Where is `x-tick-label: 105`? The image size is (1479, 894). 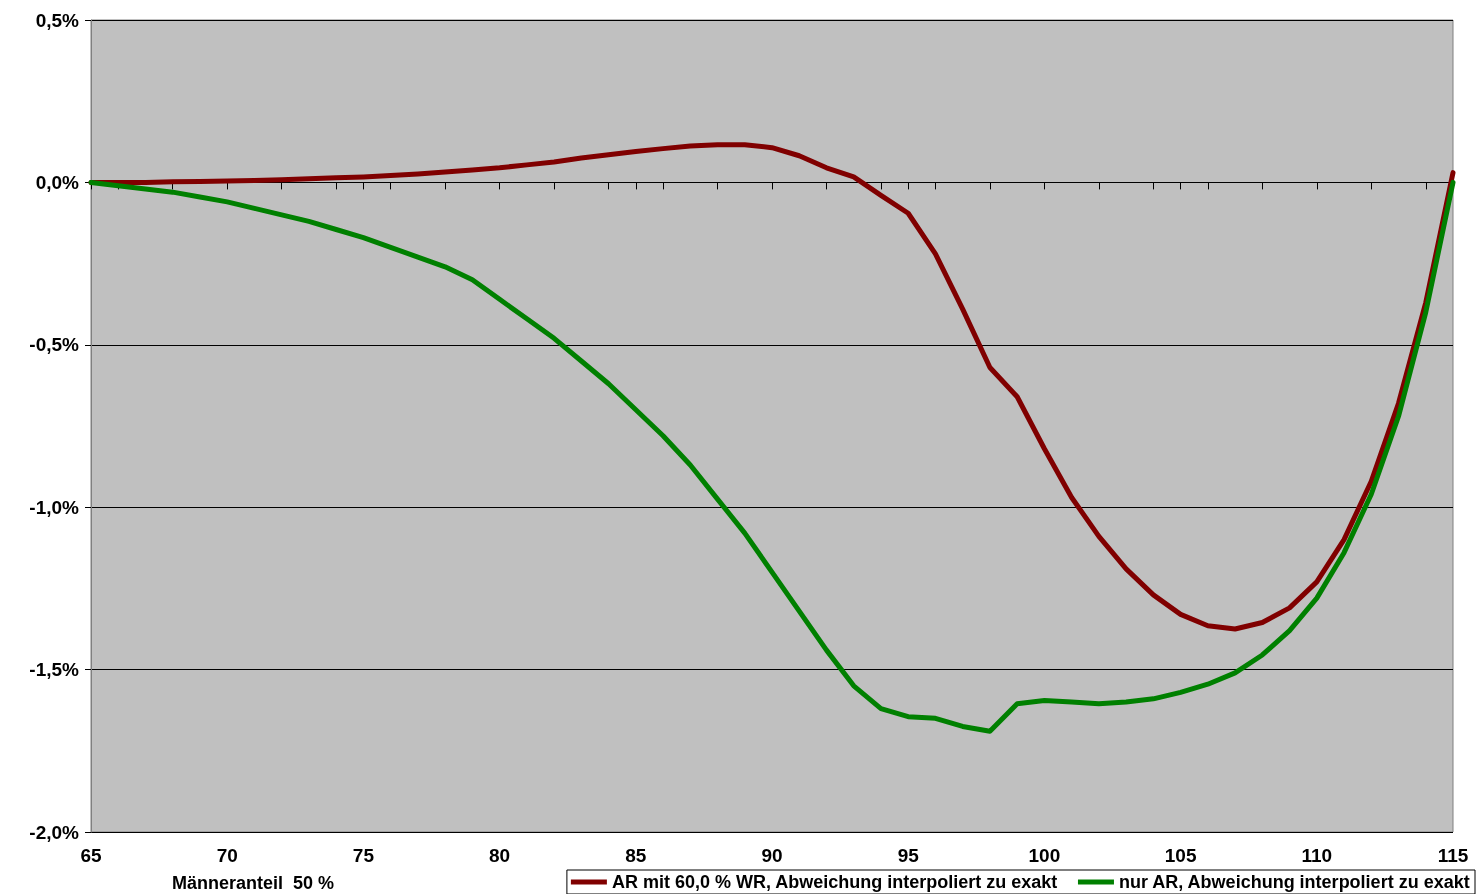 x-tick-label: 105 is located at coordinates (1180, 855).